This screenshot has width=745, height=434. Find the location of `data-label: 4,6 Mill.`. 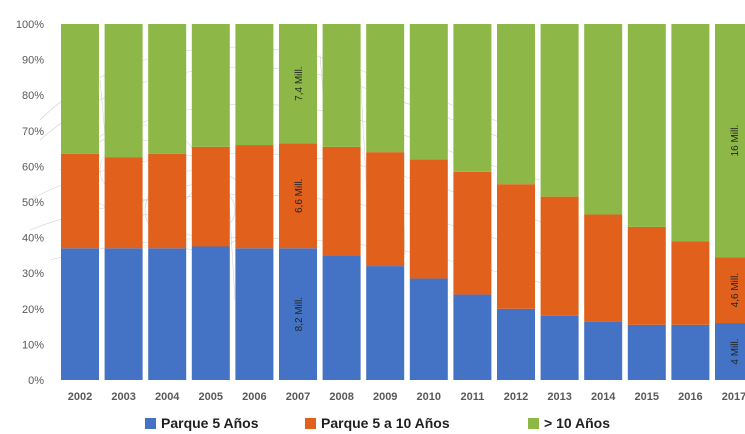

data-label: 4,6 Mill. is located at coordinates (735, 290).